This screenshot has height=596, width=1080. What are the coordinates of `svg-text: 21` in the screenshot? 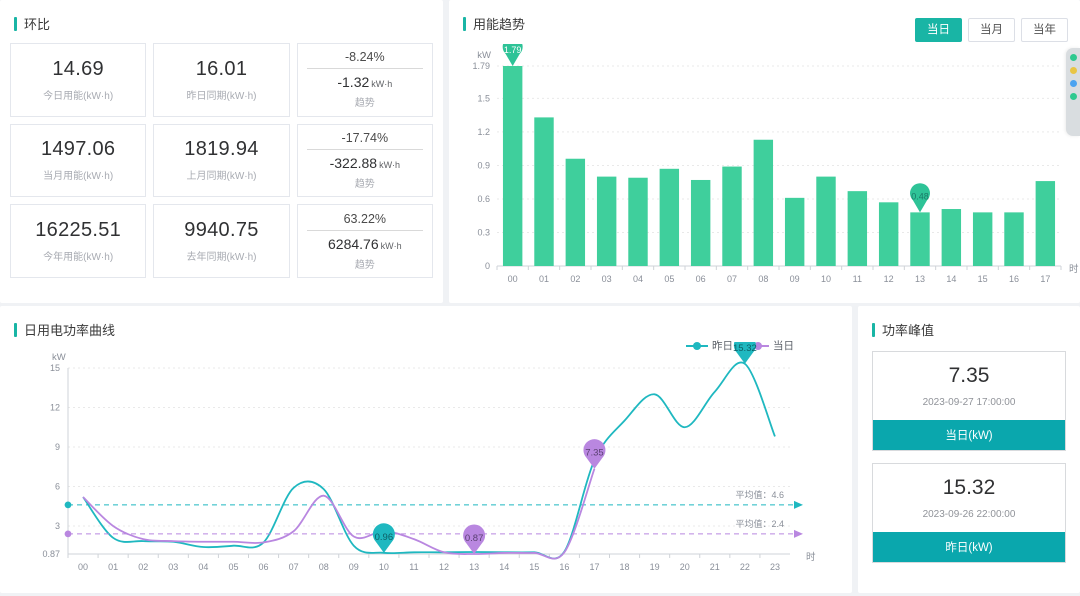 It's located at (715, 567).